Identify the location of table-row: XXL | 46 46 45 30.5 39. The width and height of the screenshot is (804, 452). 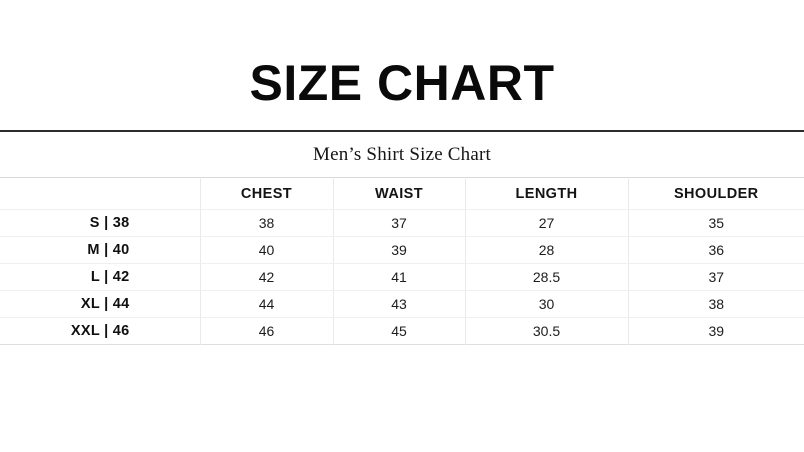
(402, 331).